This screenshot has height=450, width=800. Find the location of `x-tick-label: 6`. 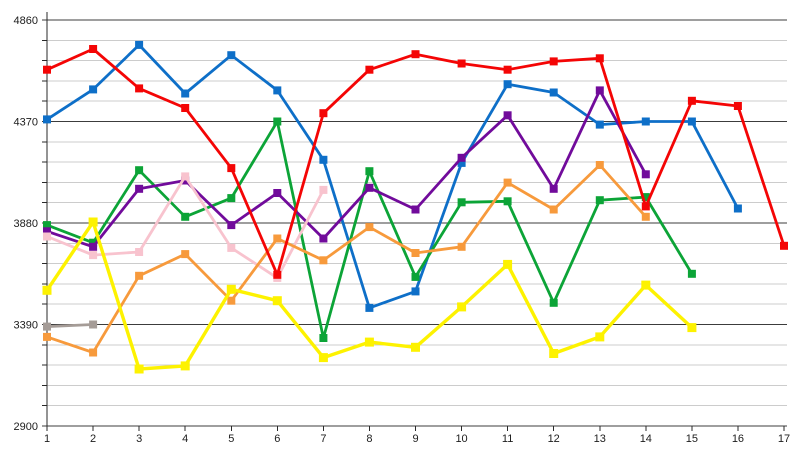

x-tick-label: 6 is located at coordinates (277, 439).